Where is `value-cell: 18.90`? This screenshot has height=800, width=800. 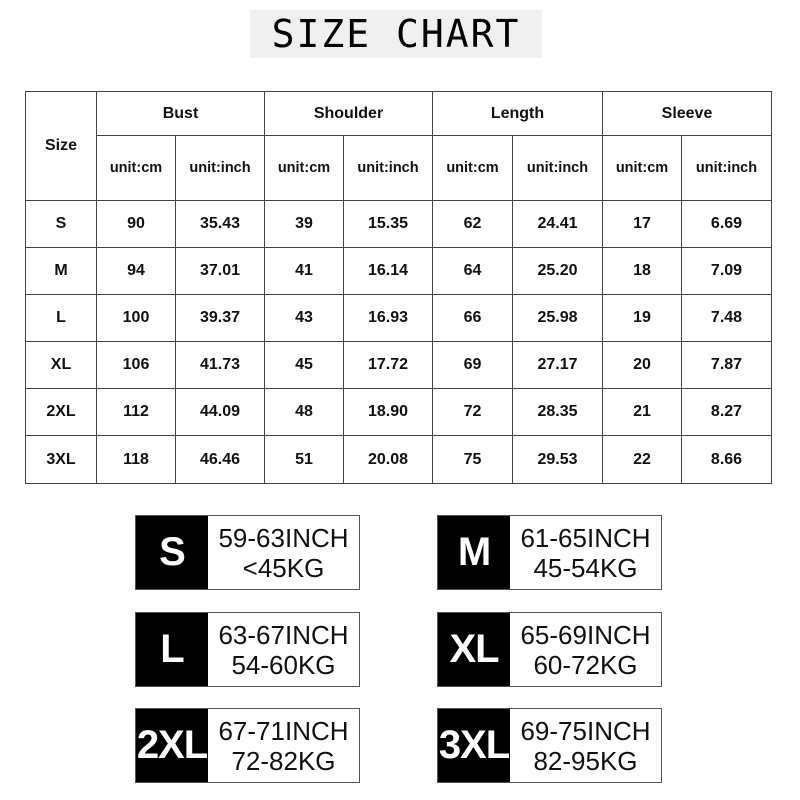 value-cell: 18.90 is located at coordinates (388, 412).